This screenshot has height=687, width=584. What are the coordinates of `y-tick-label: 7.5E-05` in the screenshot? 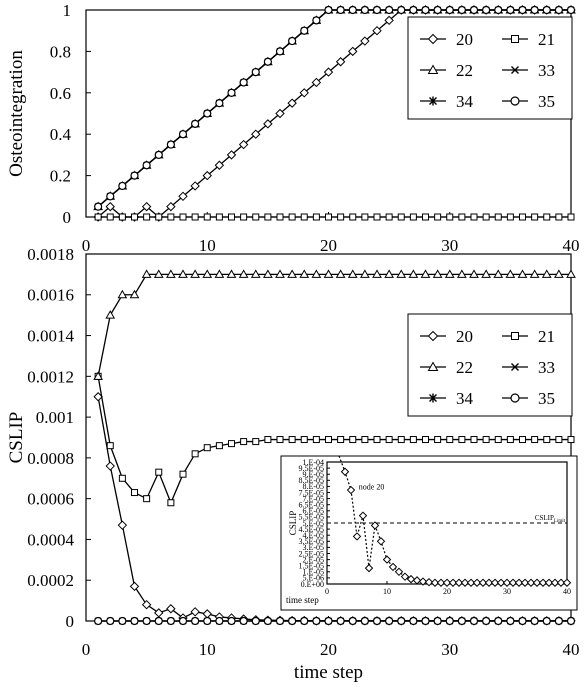 It's located at (311, 492).